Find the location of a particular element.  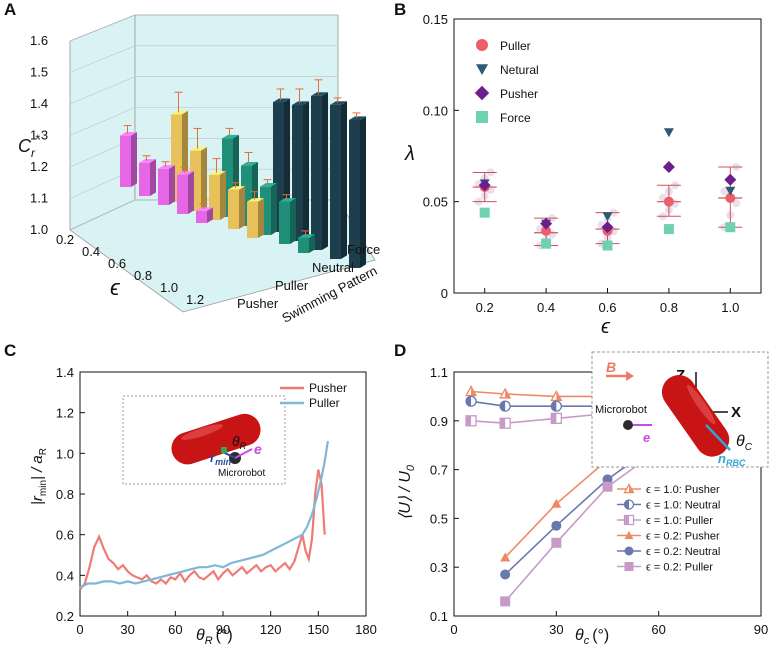

c-x-tick: 180 is located at coordinates (366, 629).